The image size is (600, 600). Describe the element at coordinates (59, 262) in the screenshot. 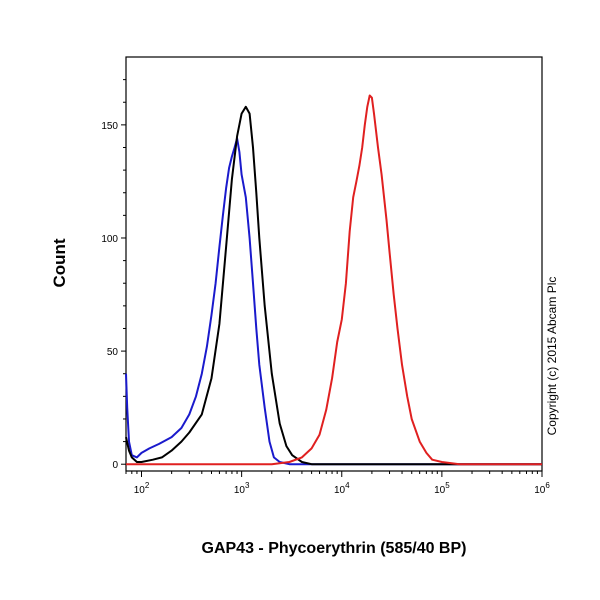

I see `y-axis-title: Count` at that location.